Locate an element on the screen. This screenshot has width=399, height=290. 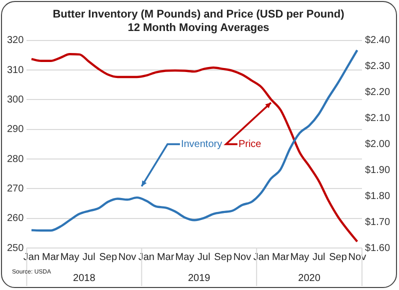
y-tick-label: 280 is located at coordinates (15, 159).